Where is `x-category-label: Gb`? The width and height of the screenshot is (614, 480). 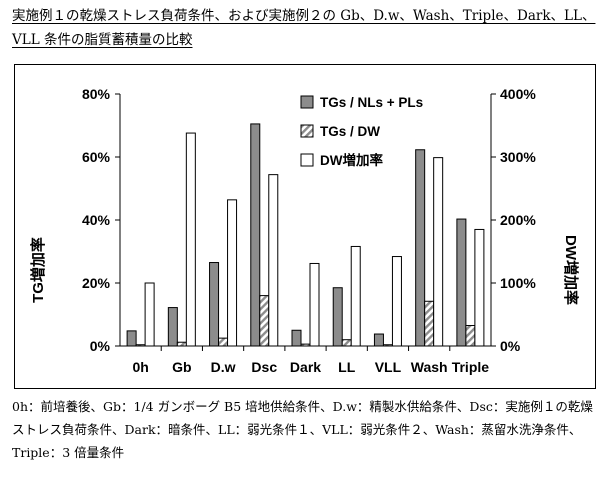 x-category-label: Gb is located at coordinates (181, 367).